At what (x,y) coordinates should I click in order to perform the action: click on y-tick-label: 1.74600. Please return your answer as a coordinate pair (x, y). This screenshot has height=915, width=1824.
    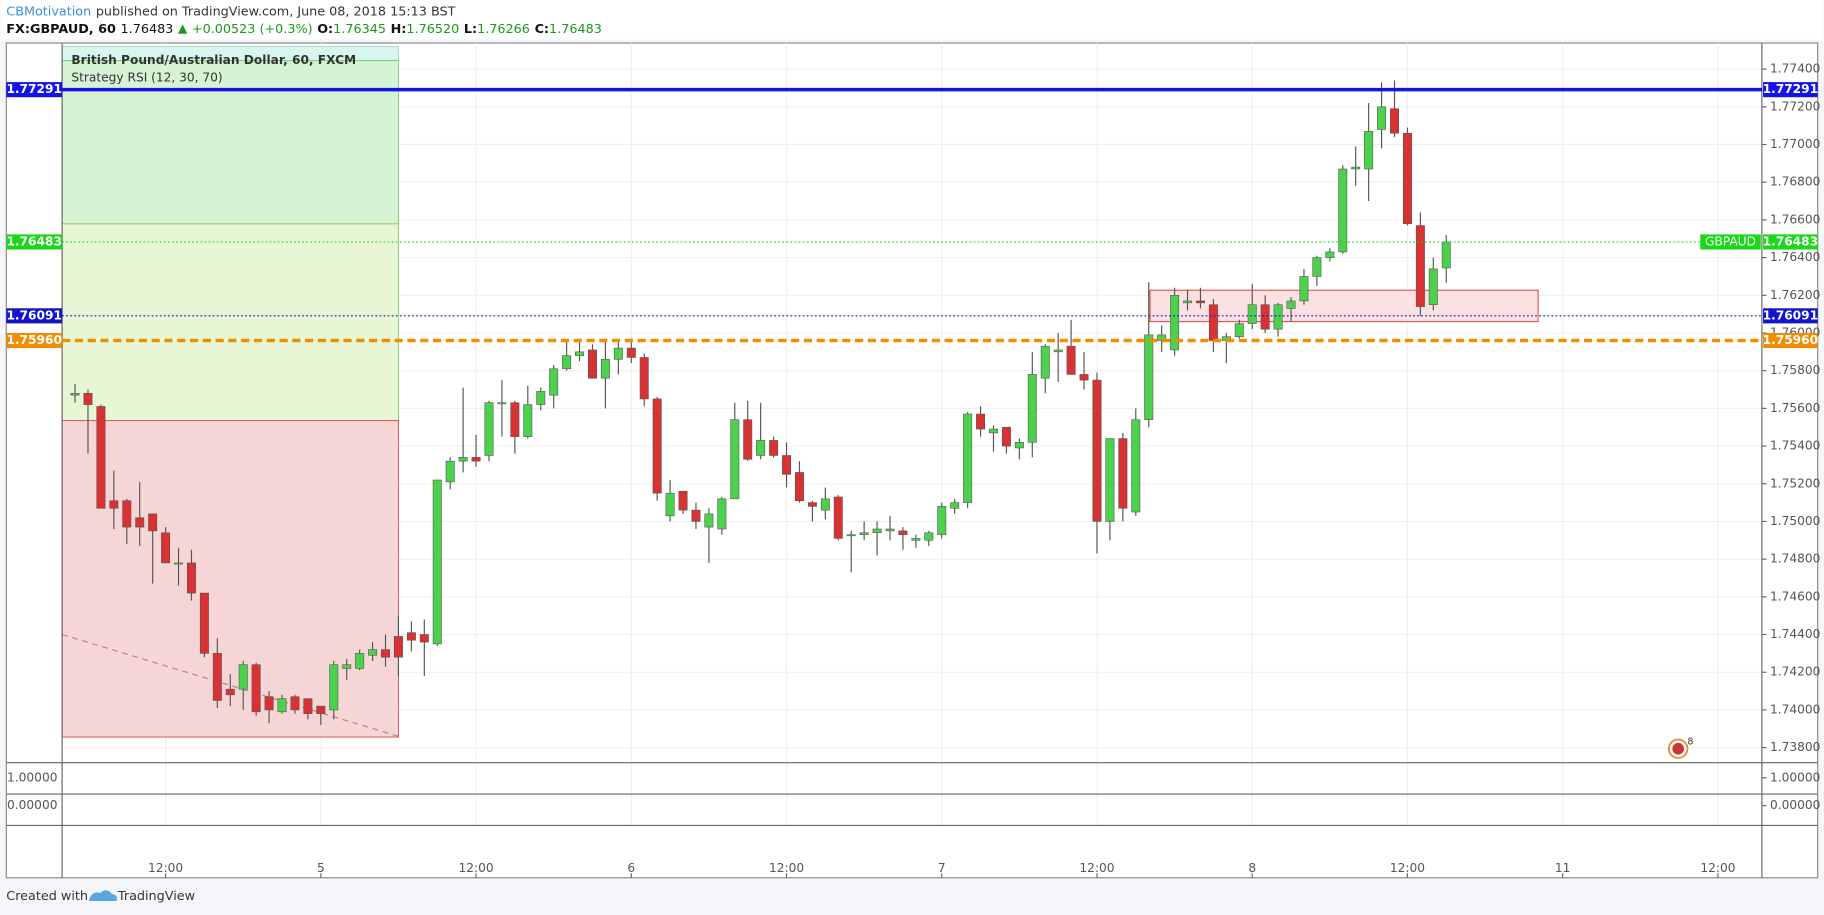
    Looking at the image, I should click on (1795, 596).